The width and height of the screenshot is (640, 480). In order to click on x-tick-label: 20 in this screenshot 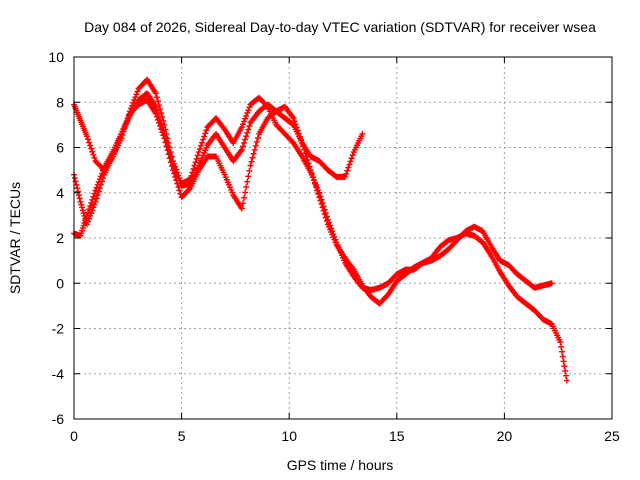, I will do `click(505, 436)`.